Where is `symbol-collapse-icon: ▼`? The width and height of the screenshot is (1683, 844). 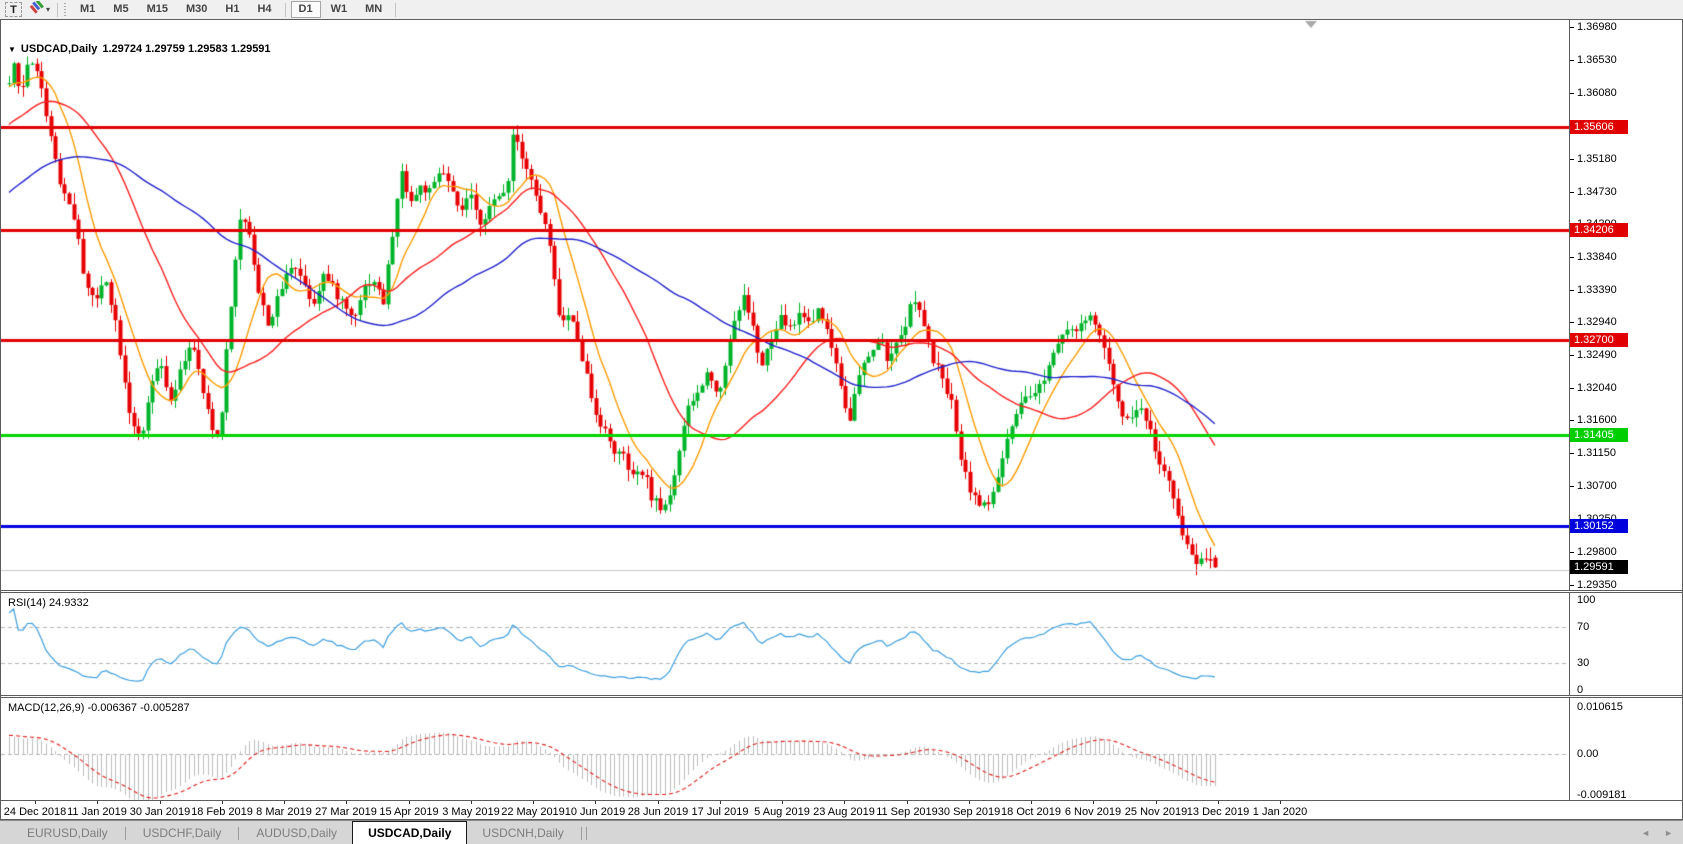
symbol-collapse-icon: ▼ is located at coordinates (12, 49).